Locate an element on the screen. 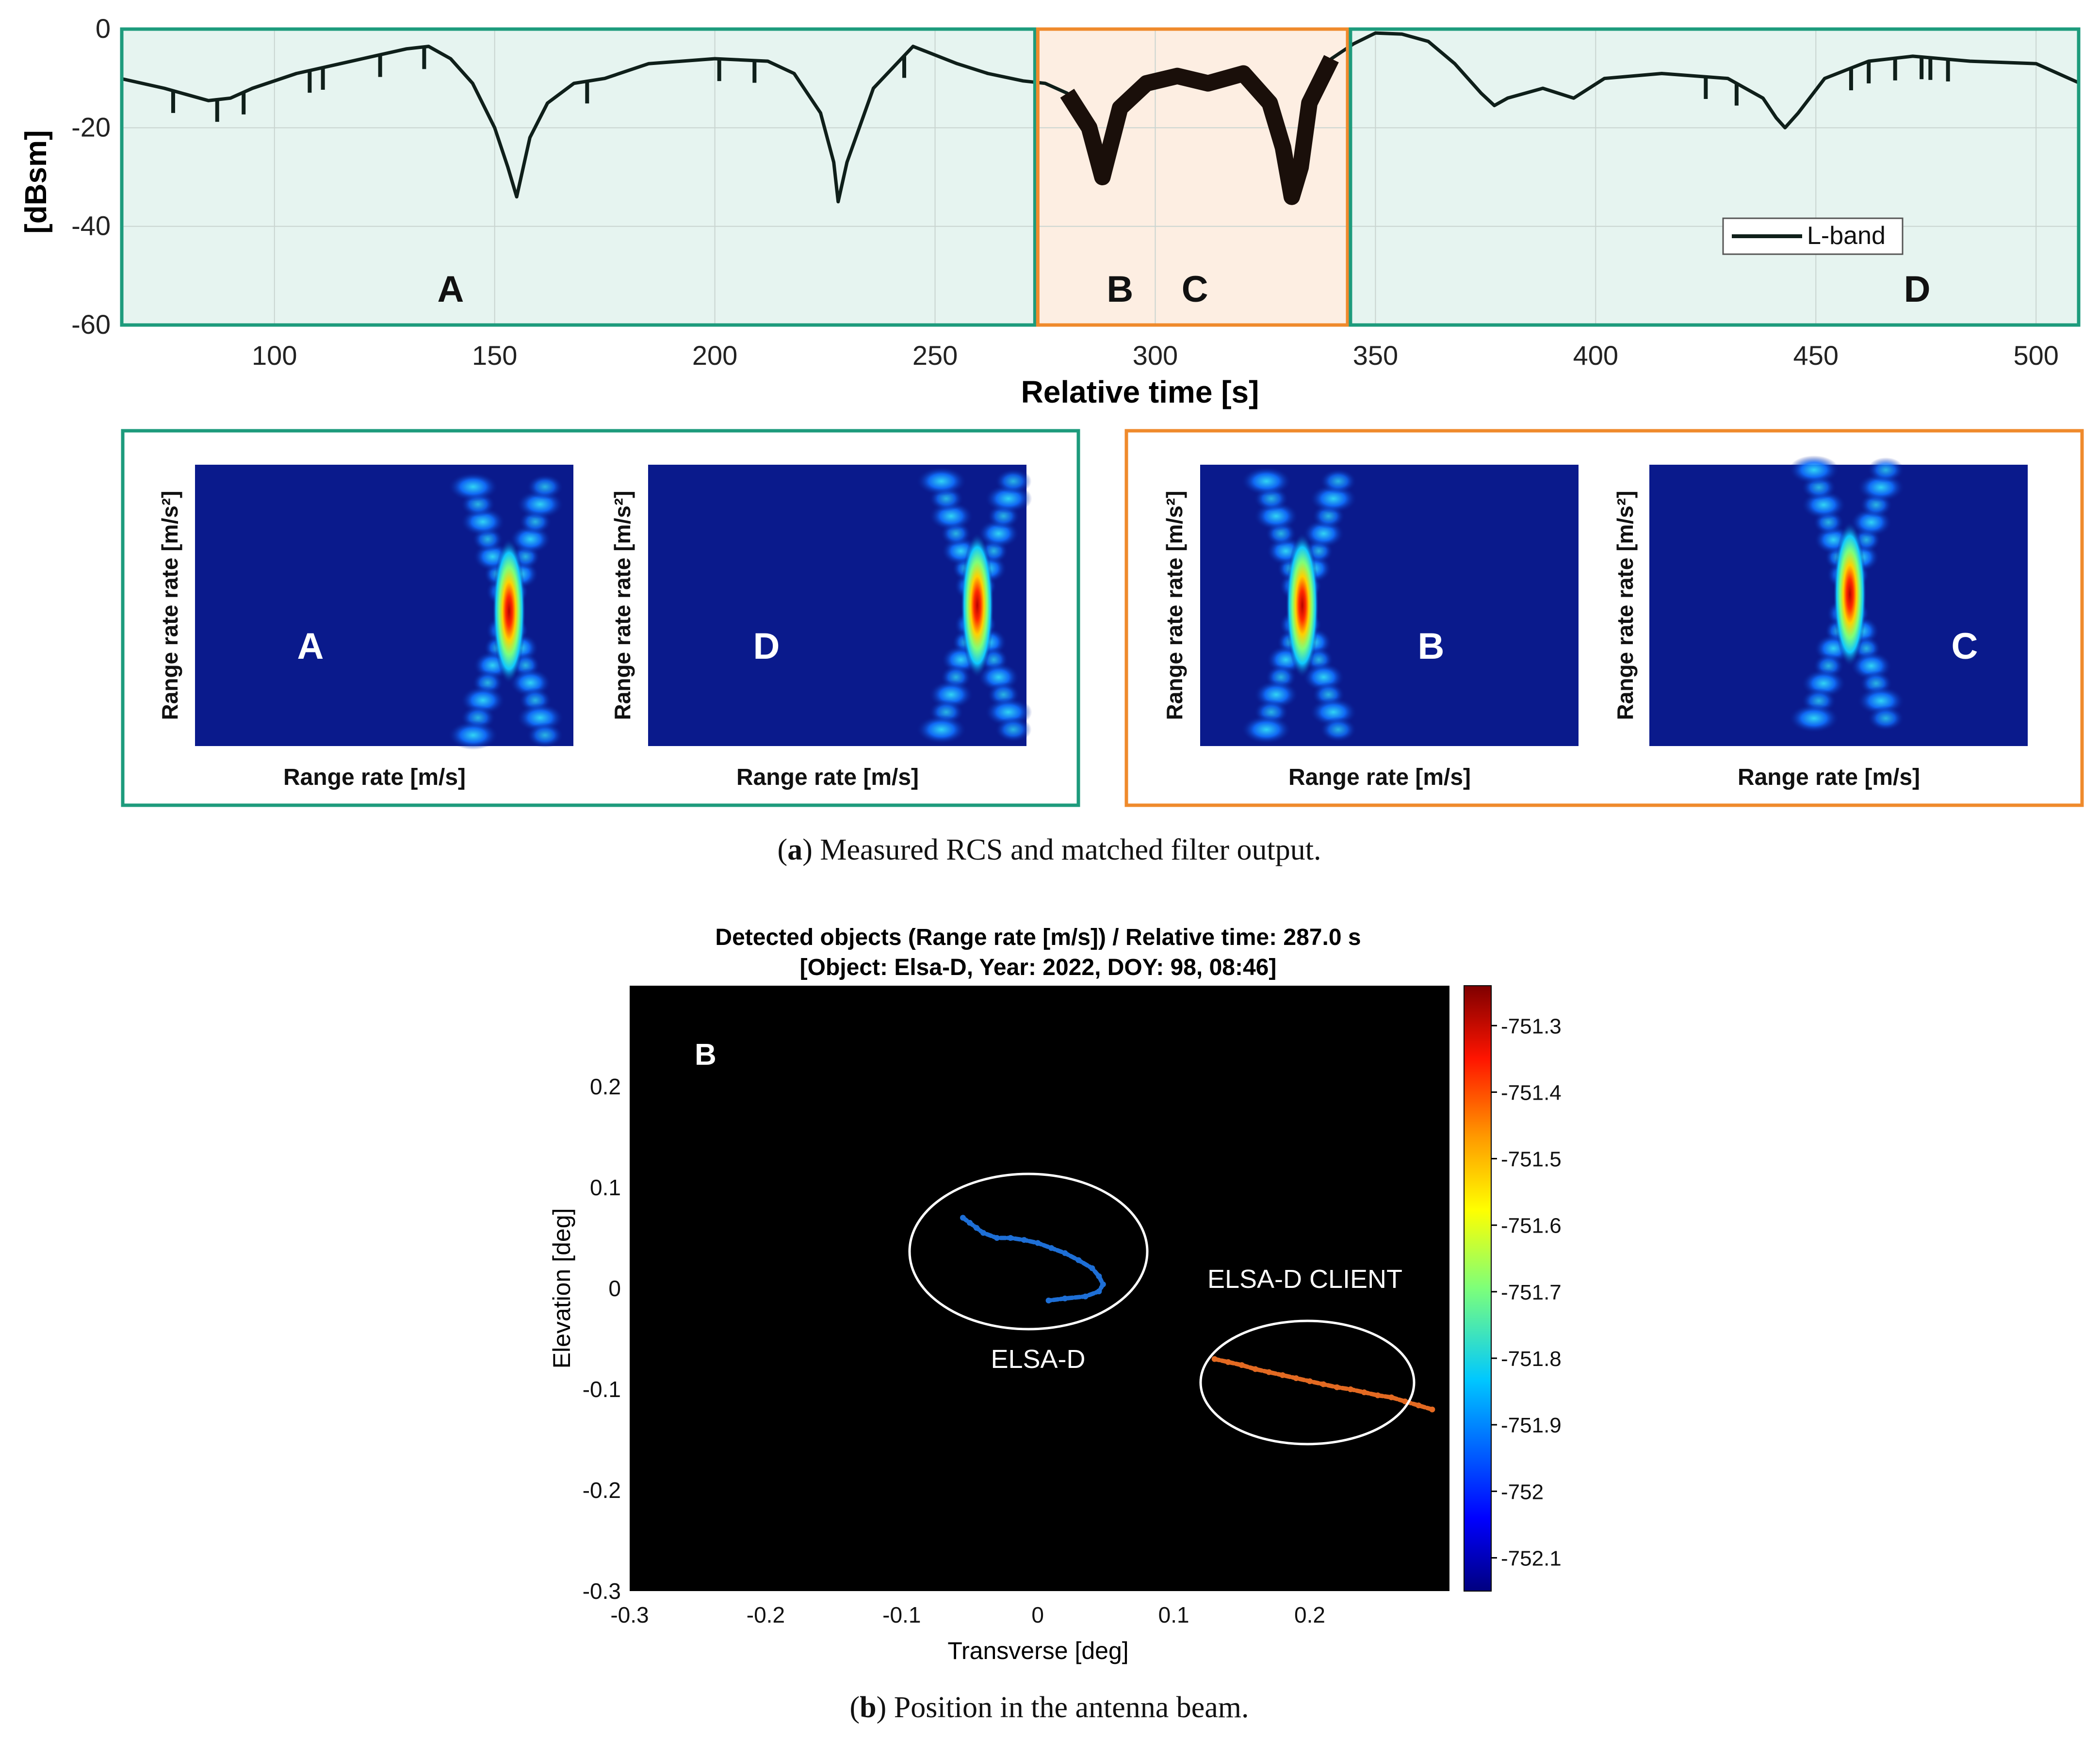  x-tick-label: 0 is located at coordinates (1037, 1614).